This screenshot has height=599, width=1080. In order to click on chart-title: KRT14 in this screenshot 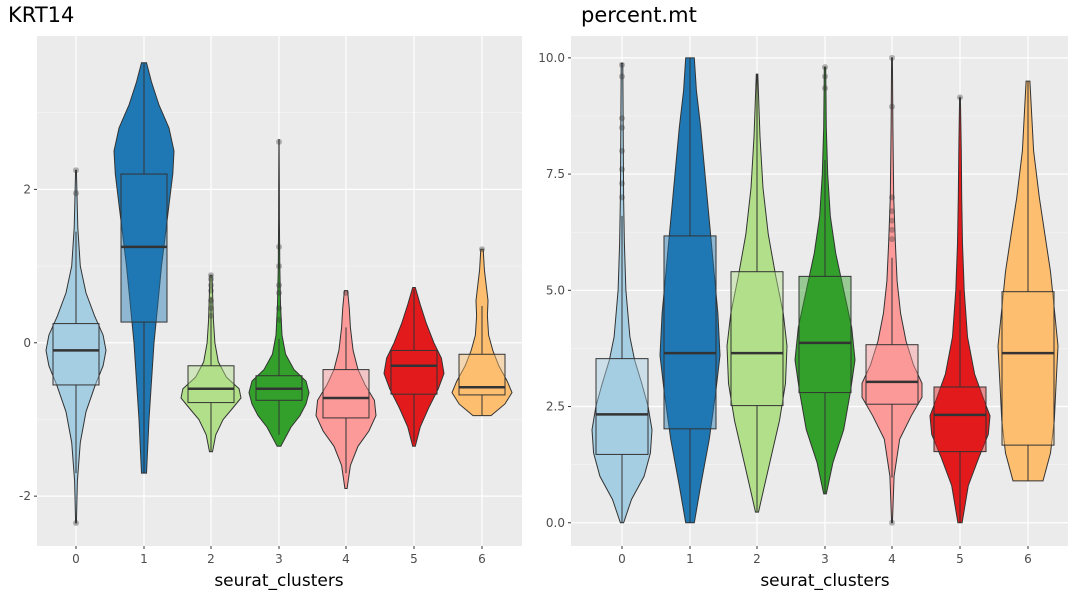, I will do `click(41, 15)`.